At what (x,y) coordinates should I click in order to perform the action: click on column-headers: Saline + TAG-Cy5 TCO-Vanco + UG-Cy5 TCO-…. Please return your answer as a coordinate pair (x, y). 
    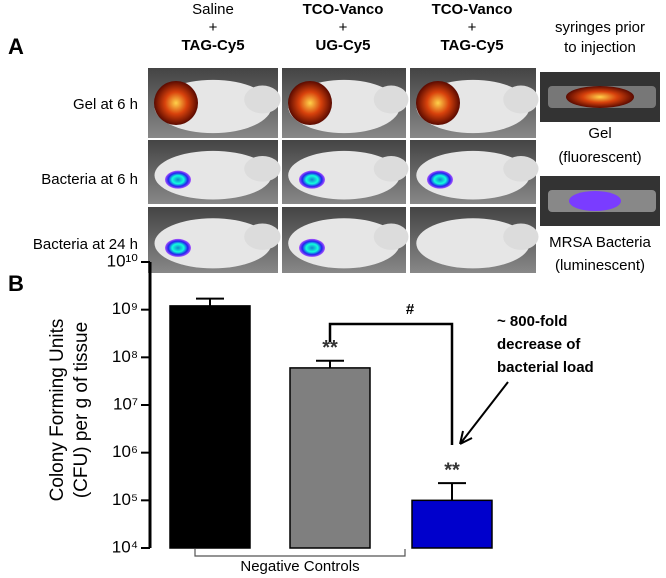
    Looking at the image, I should click on (413, 28).